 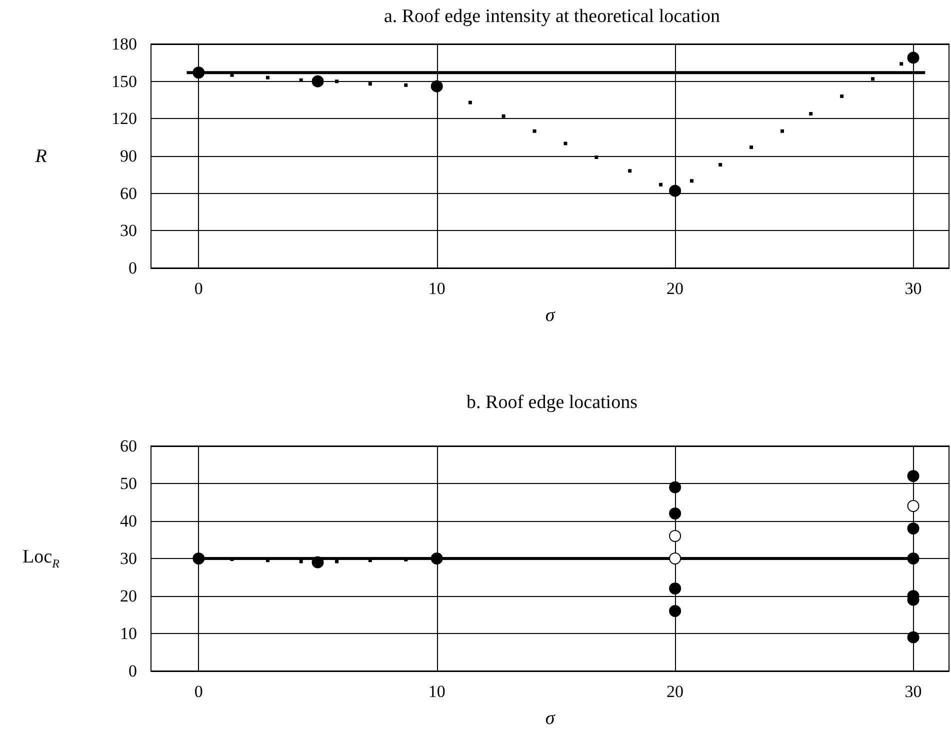 What do you see at coordinates (41, 157) in the screenshot?
I see `y-axis-title: R` at bounding box center [41, 157].